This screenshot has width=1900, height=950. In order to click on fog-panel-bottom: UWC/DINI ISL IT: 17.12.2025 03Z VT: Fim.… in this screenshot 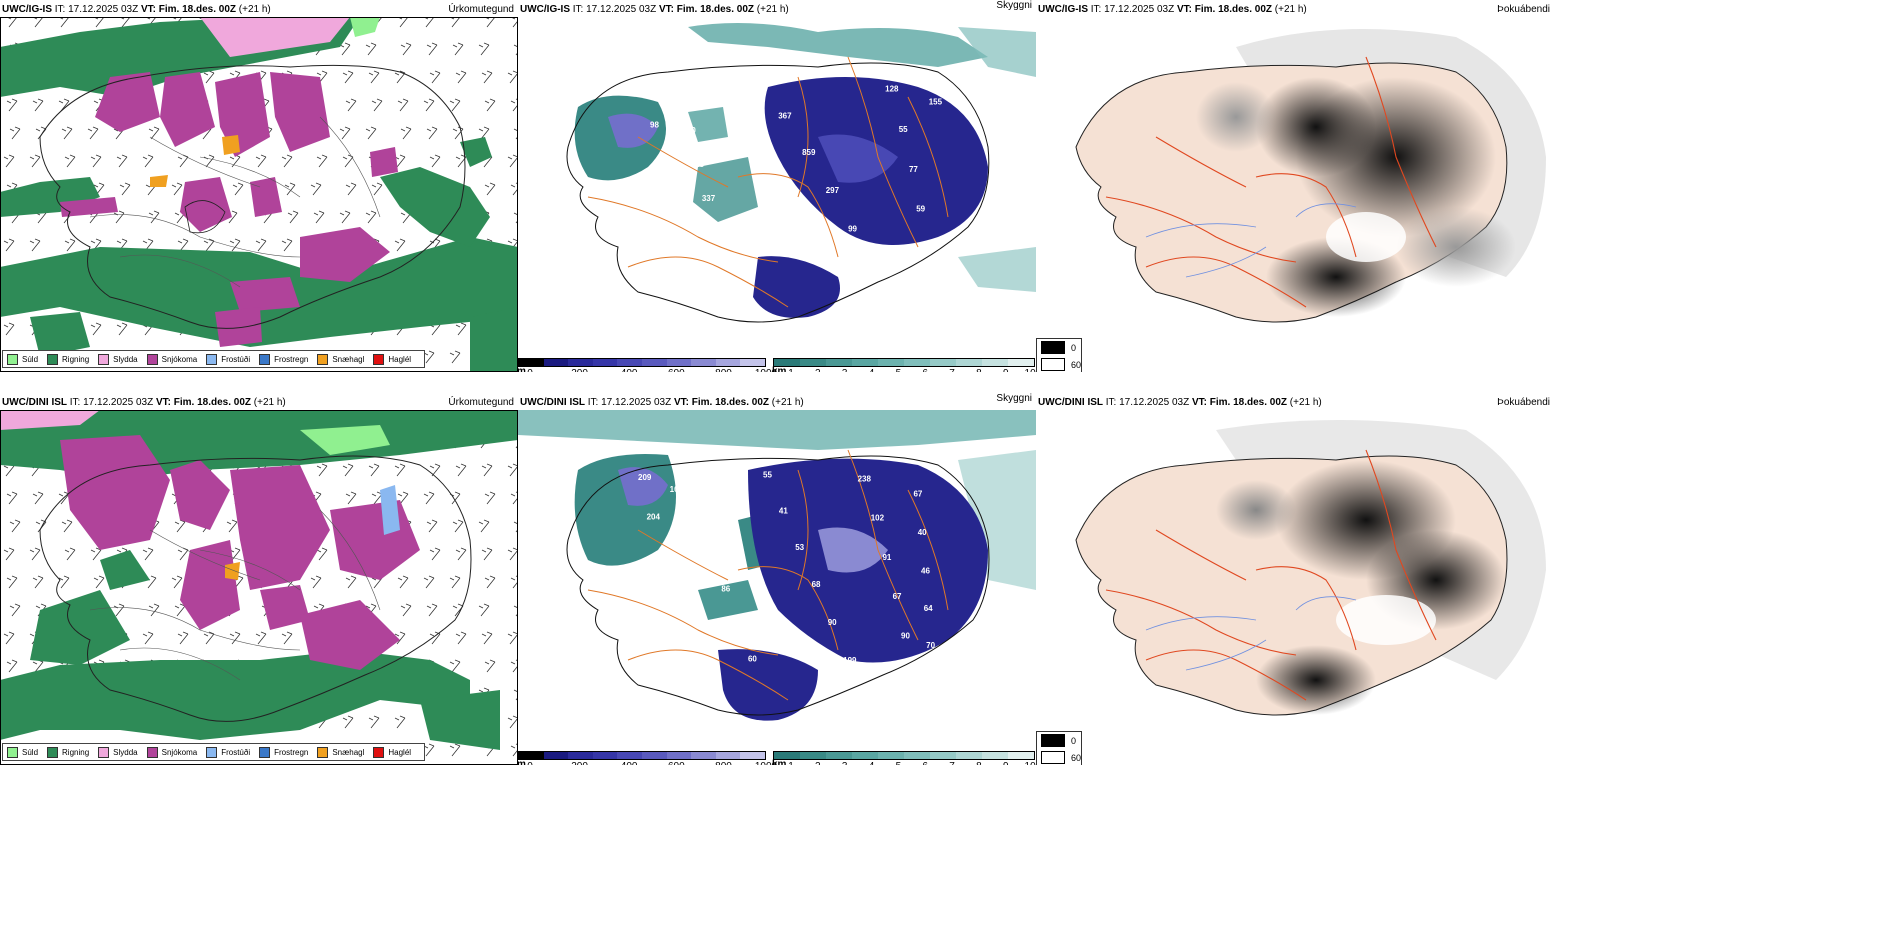, I will do `click(1295, 579)`.